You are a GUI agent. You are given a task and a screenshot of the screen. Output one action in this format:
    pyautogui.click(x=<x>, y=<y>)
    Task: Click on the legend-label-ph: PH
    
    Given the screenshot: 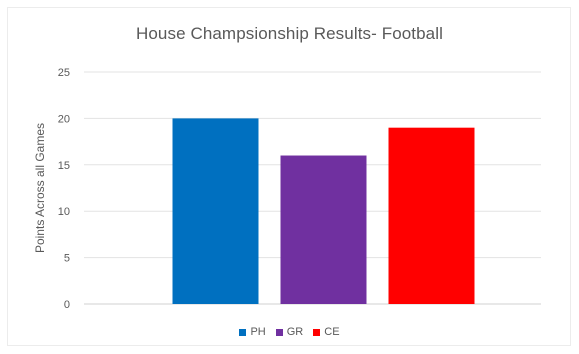 What is the action you would take?
    pyautogui.click(x=258, y=332)
    